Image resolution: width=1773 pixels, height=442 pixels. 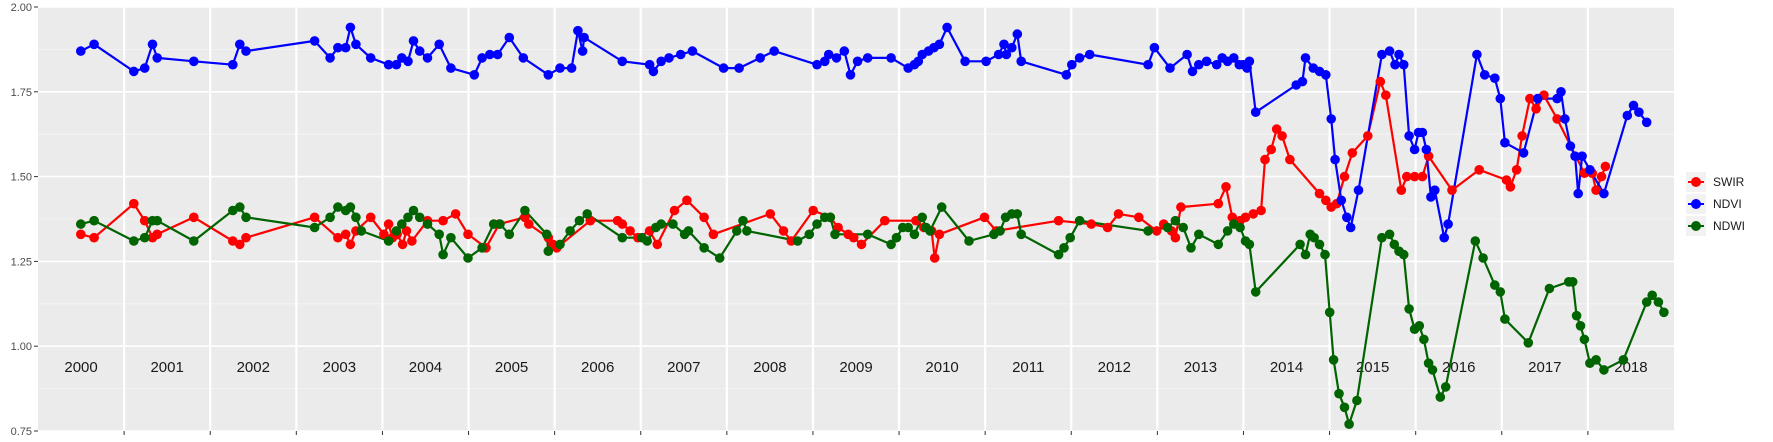 I want to click on year-label: 2008, so click(x=769, y=367).